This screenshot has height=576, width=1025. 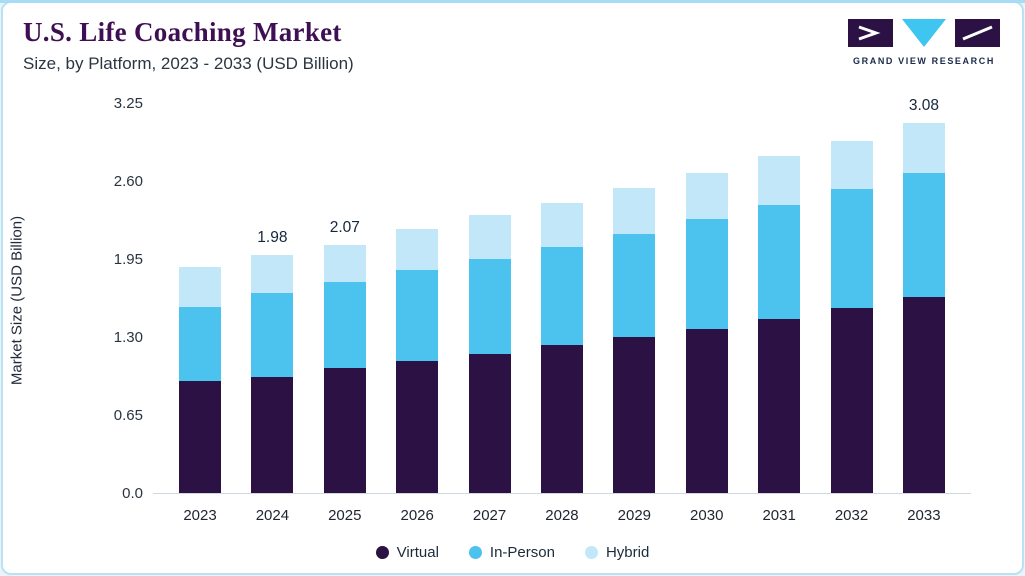 I want to click on bar-segment-inperson-2029, so click(x=634, y=285).